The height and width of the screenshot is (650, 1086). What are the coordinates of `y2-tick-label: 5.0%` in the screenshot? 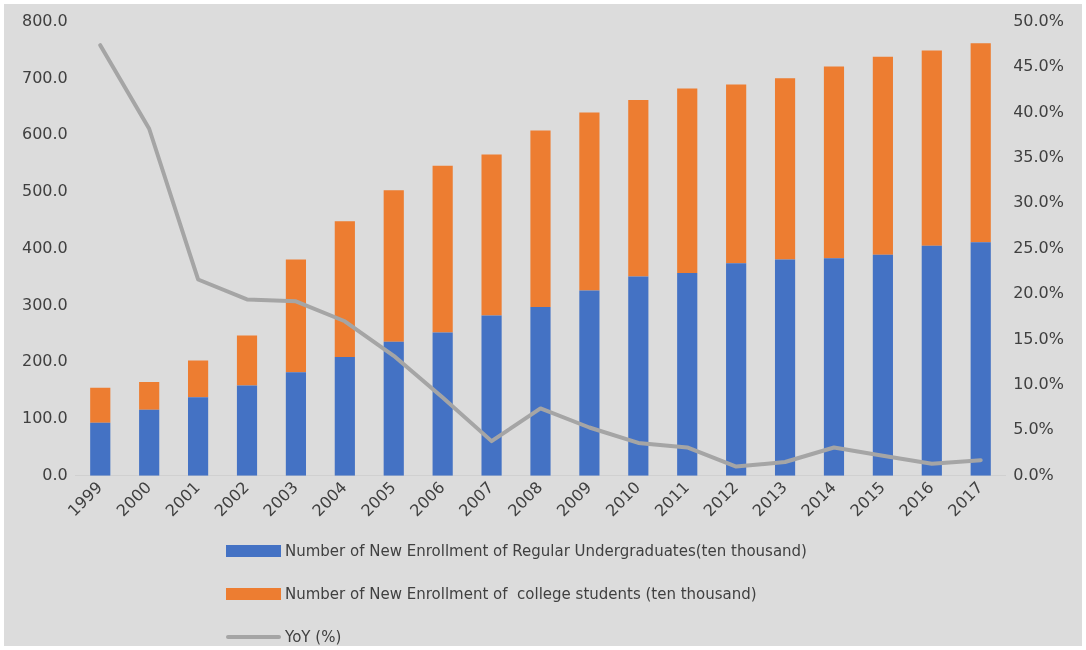 It's located at (1033, 429).